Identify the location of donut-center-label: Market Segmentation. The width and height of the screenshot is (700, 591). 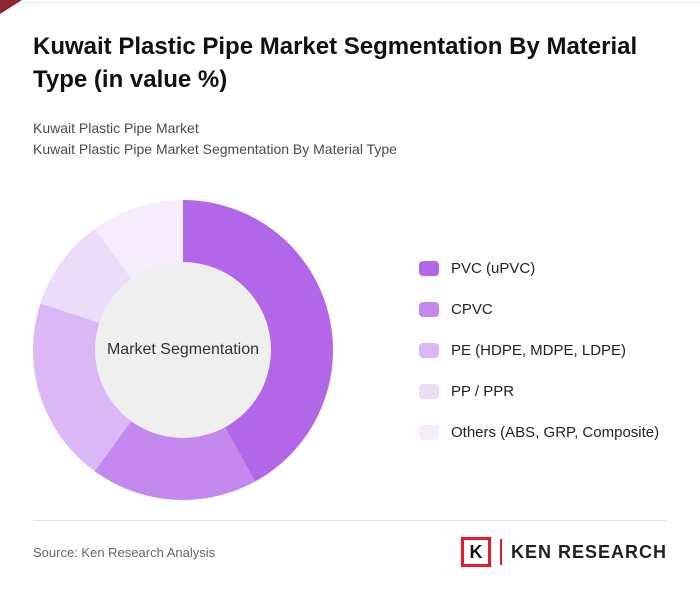
(183, 350).